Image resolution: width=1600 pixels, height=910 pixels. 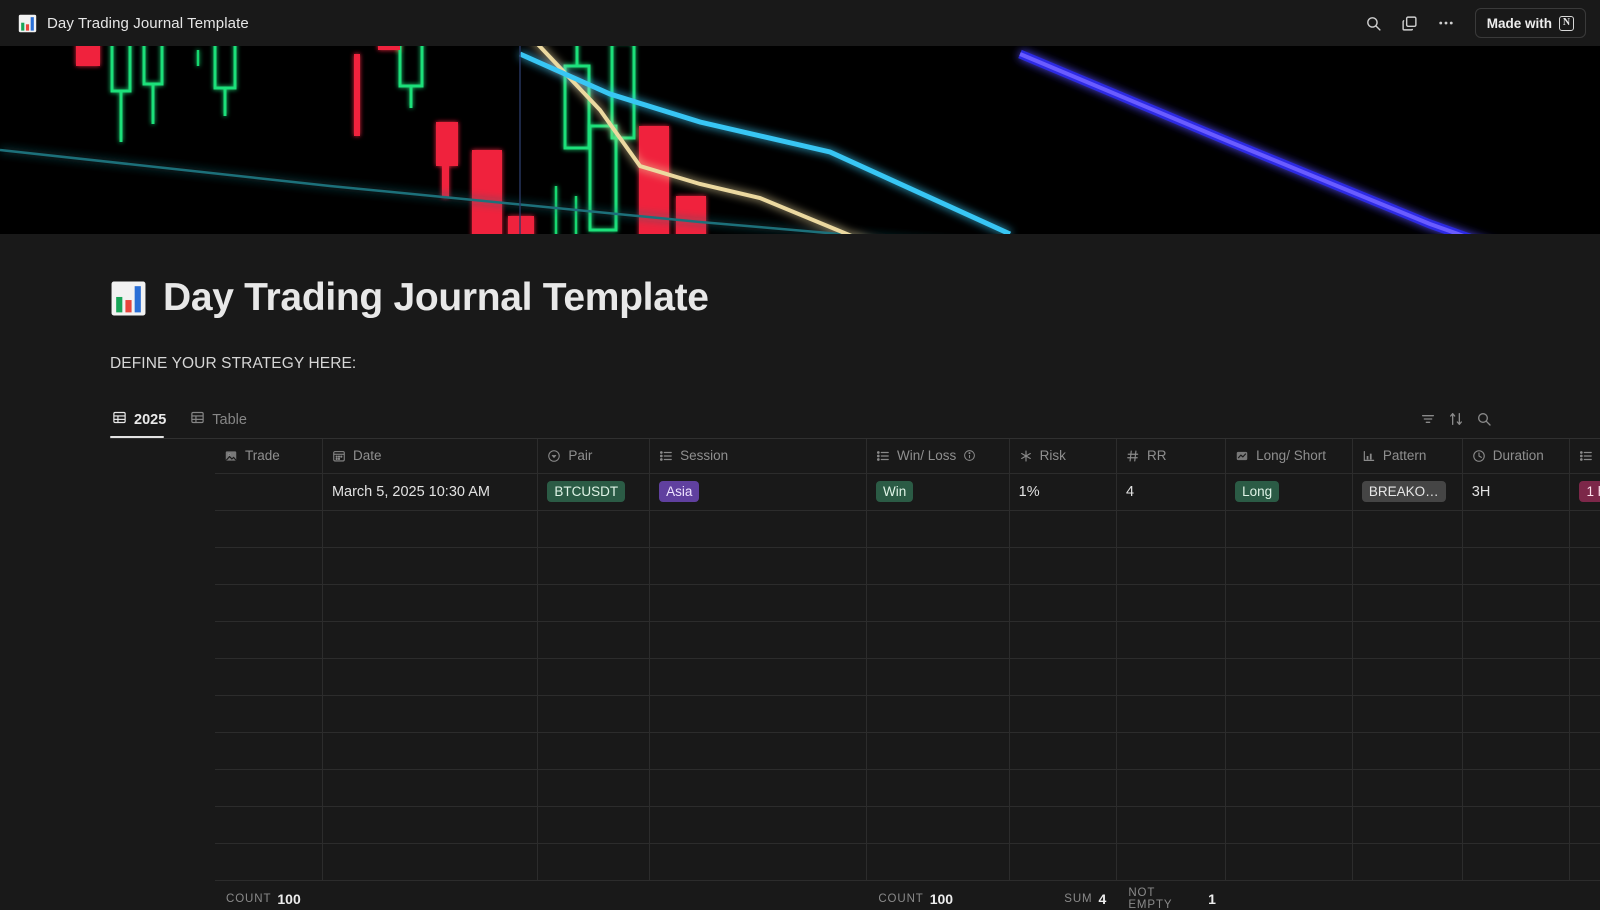 I want to click on column-header-pair: Pair, so click(x=594, y=456).